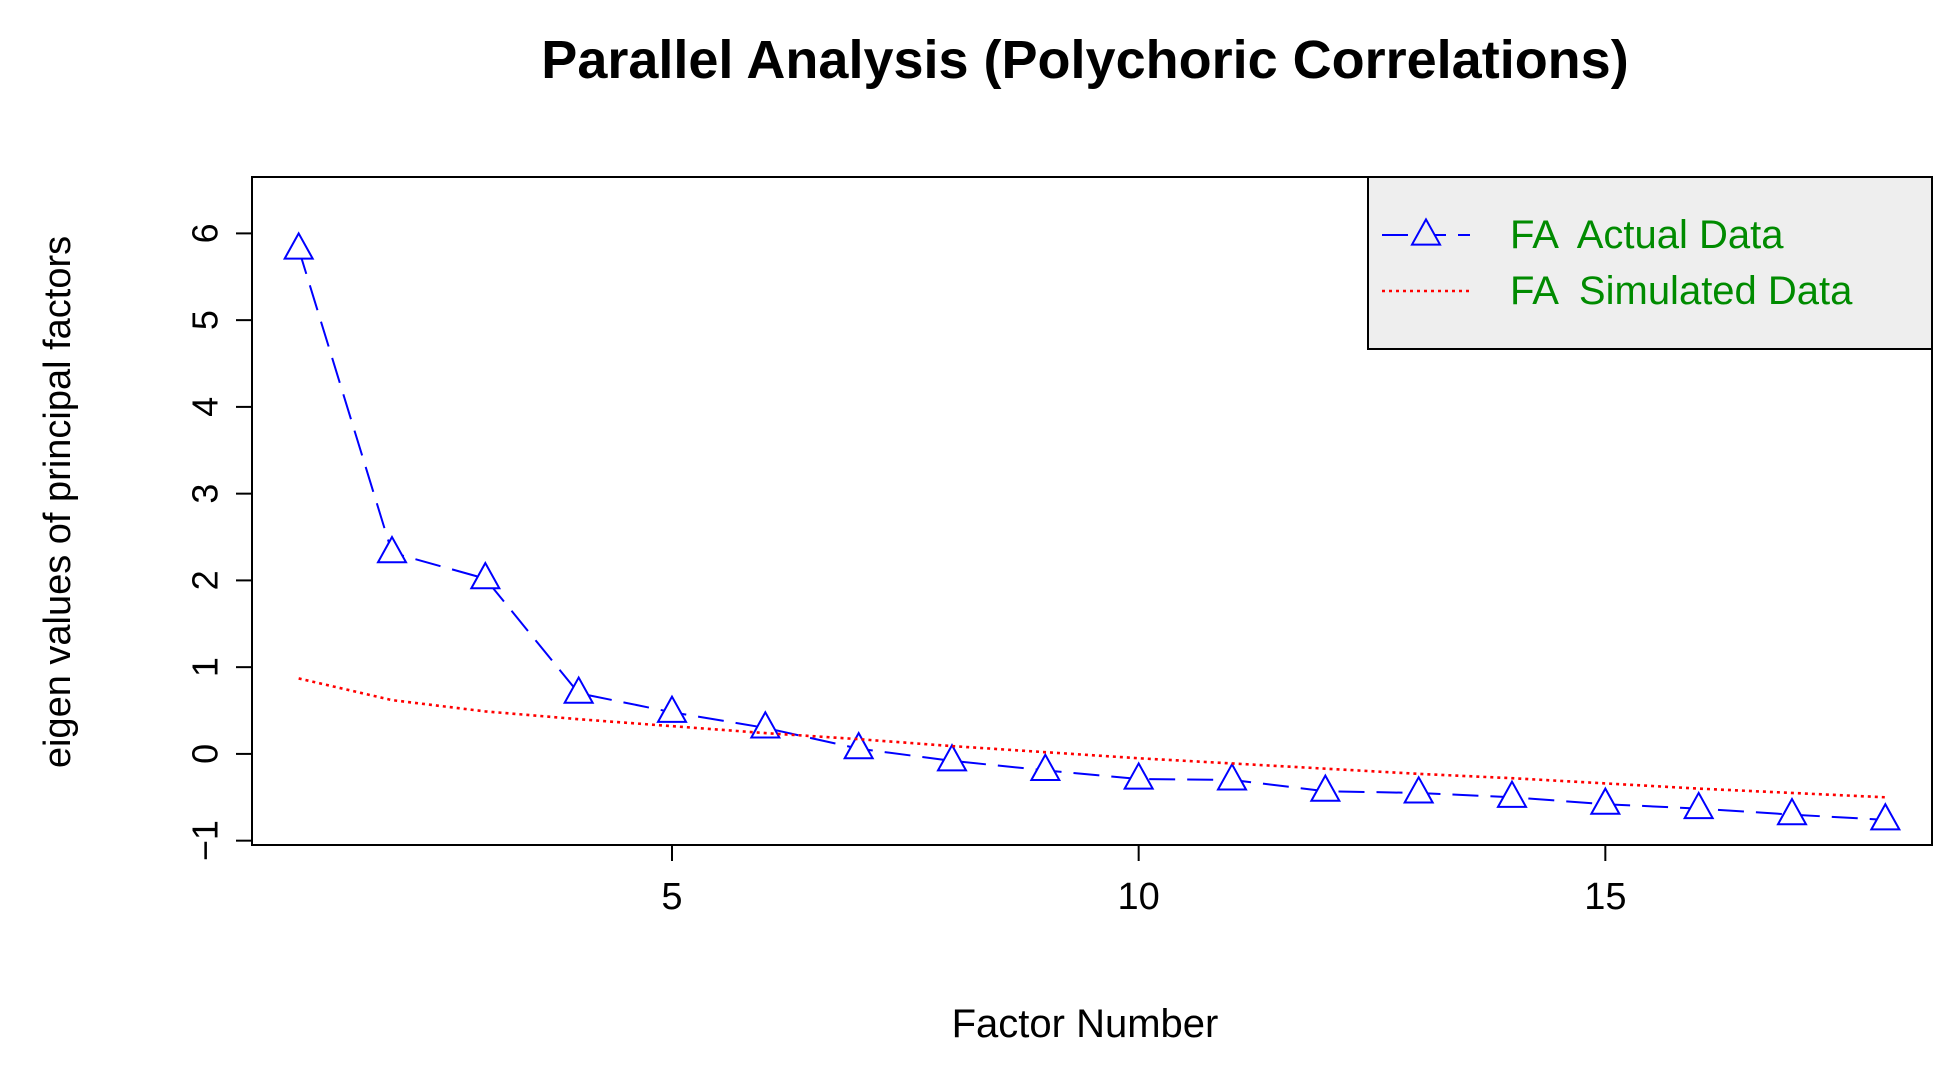  I want to click on legend-marker, so click(1426, 231).